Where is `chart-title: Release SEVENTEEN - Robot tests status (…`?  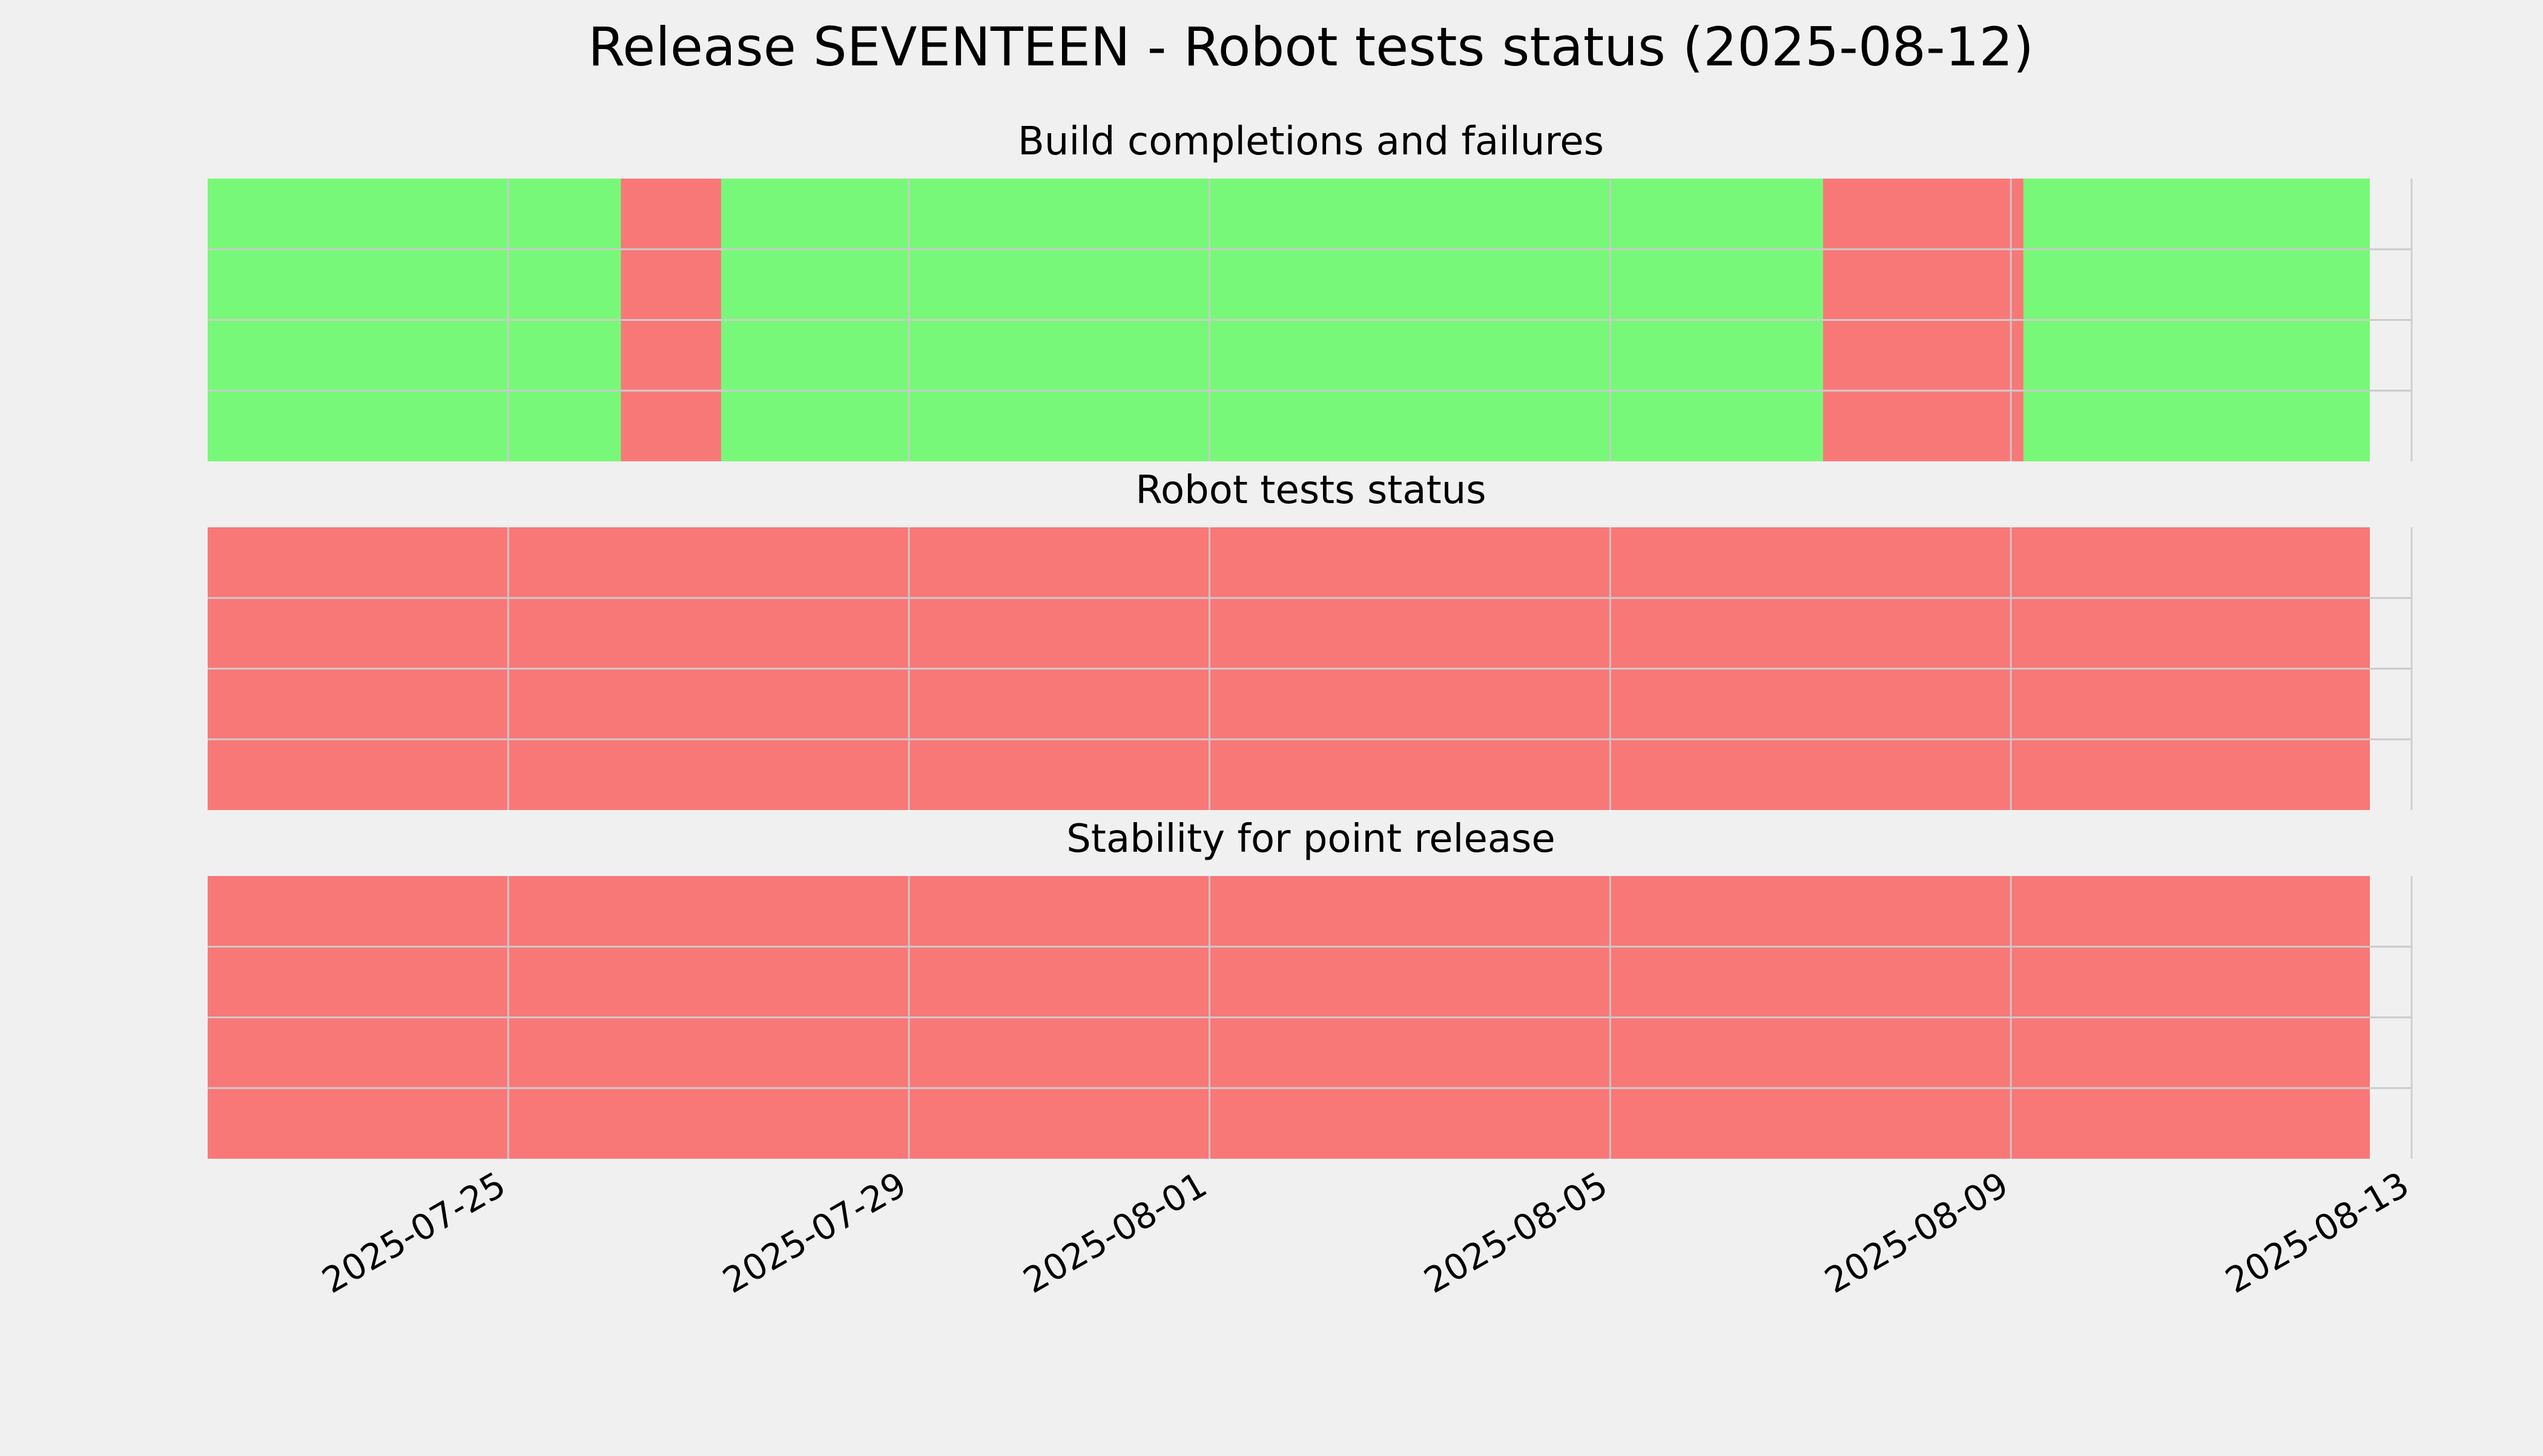
chart-title: Release SEVENTEEN - Robot tests status (… is located at coordinates (1311, 47).